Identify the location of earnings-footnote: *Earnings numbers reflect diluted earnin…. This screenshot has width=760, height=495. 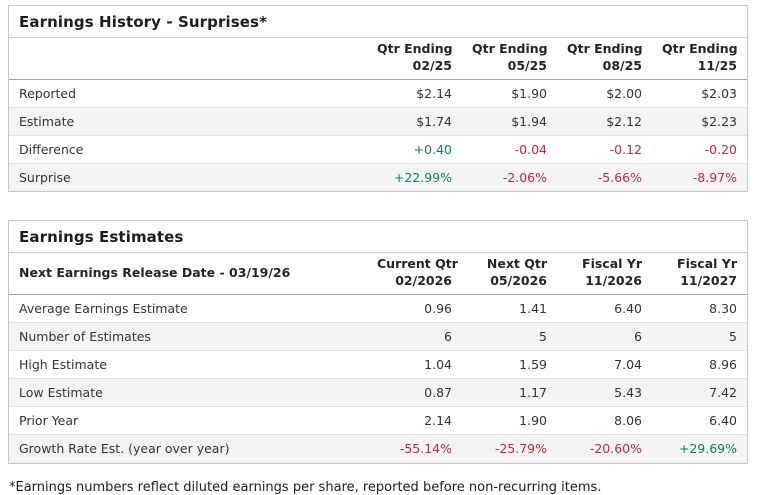
(305, 487).